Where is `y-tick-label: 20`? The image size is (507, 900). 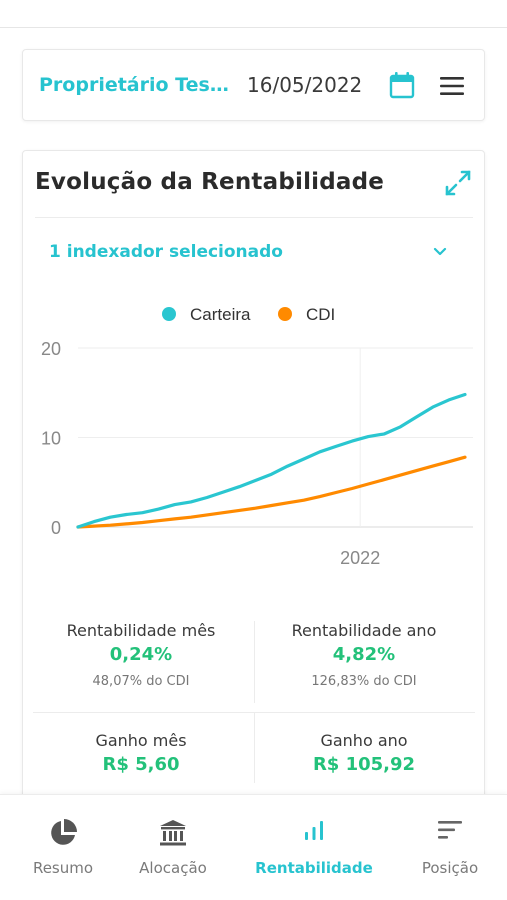
y-tick-label: 20 is located at coordinates (51, 349).